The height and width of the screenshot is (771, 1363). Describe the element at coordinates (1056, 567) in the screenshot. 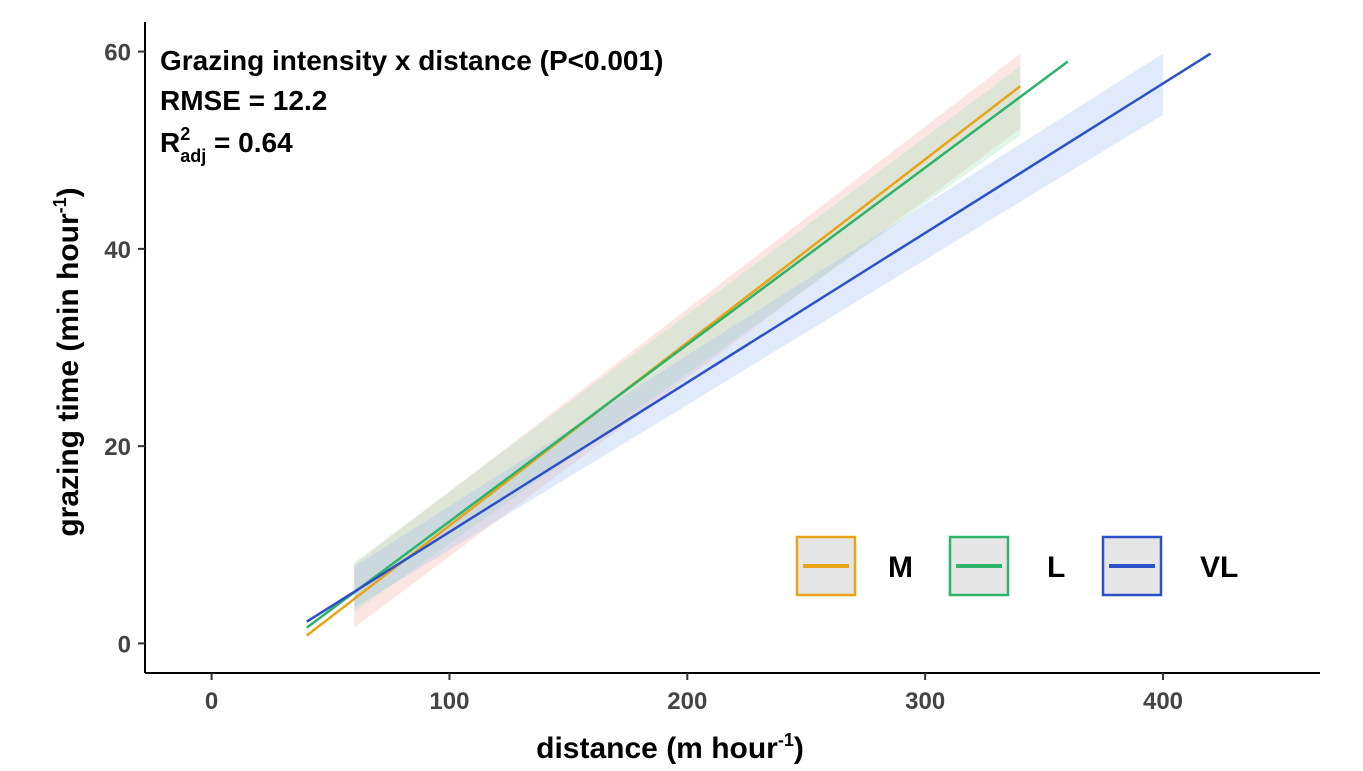

I see `legend-label-l: L` at that location.